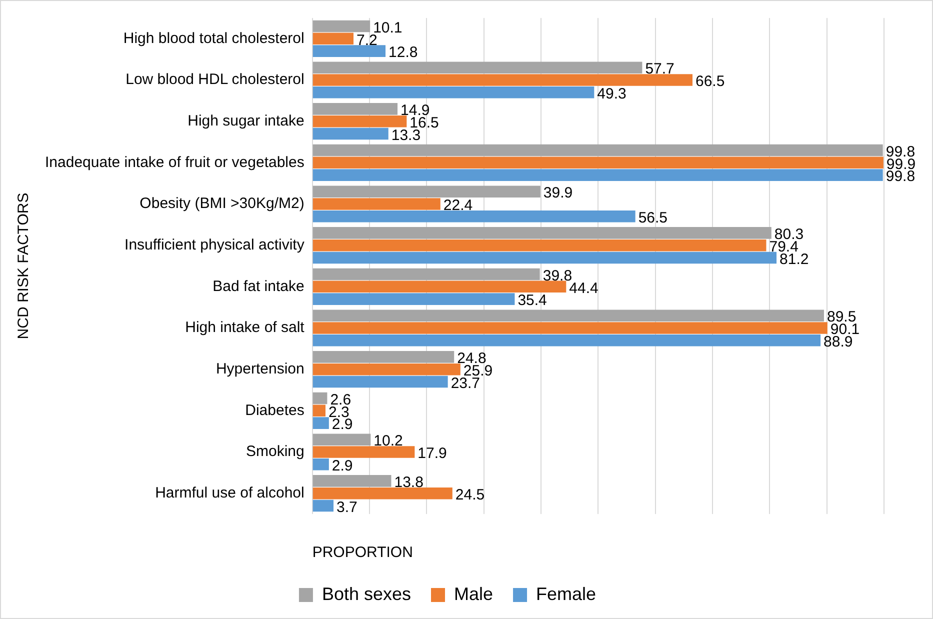 The height and width of the screenshot is (619, 933). Describe the element at coordinates (653, 218) in the screenshot. I see `data-label: 56.5` at that location.